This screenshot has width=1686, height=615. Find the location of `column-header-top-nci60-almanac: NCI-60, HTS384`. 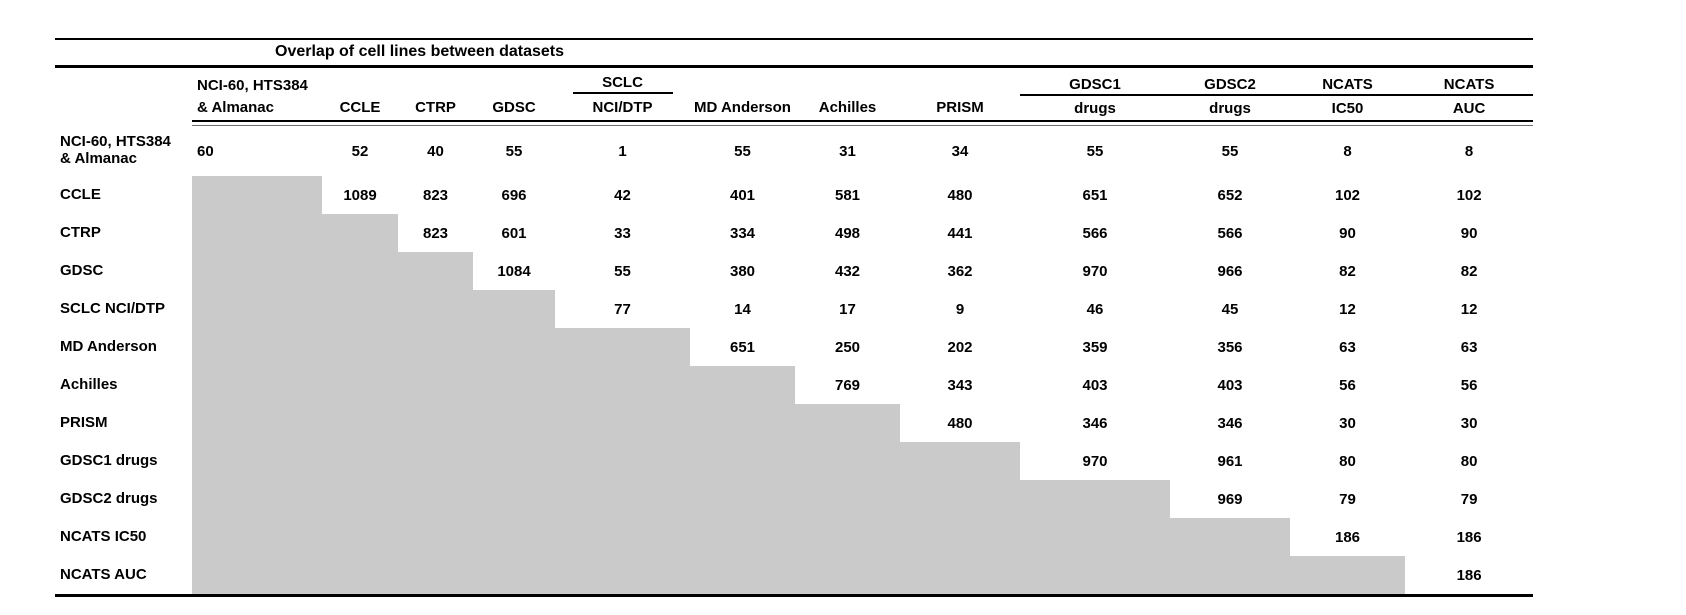

column-header-top-nci60-almanac: NCI-60, HTS384 is located at coordinates (252, 85).